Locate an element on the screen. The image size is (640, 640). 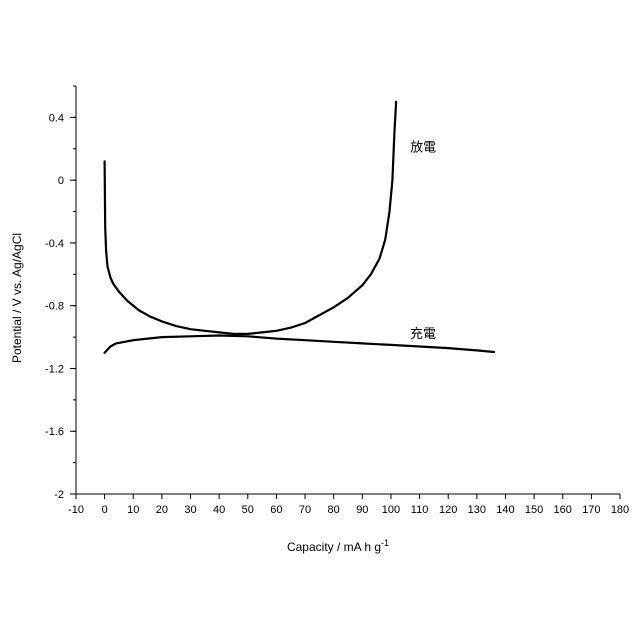
x-tick-label: 170 is located at coordinates (591, 510).